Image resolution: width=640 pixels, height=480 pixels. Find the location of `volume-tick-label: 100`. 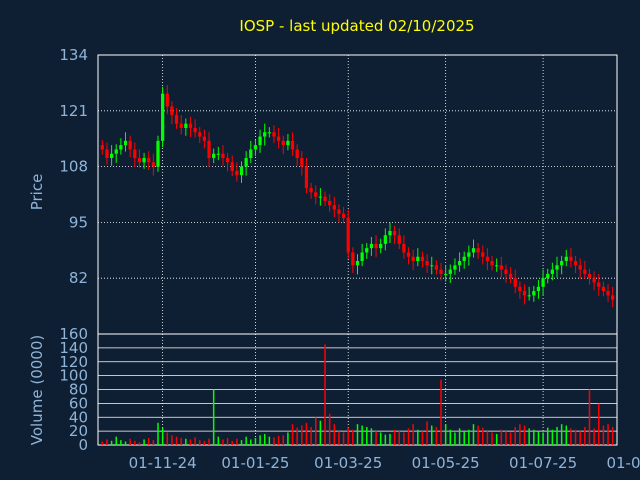

volume-tick-label: 100 is located at coordinates (73, 376).